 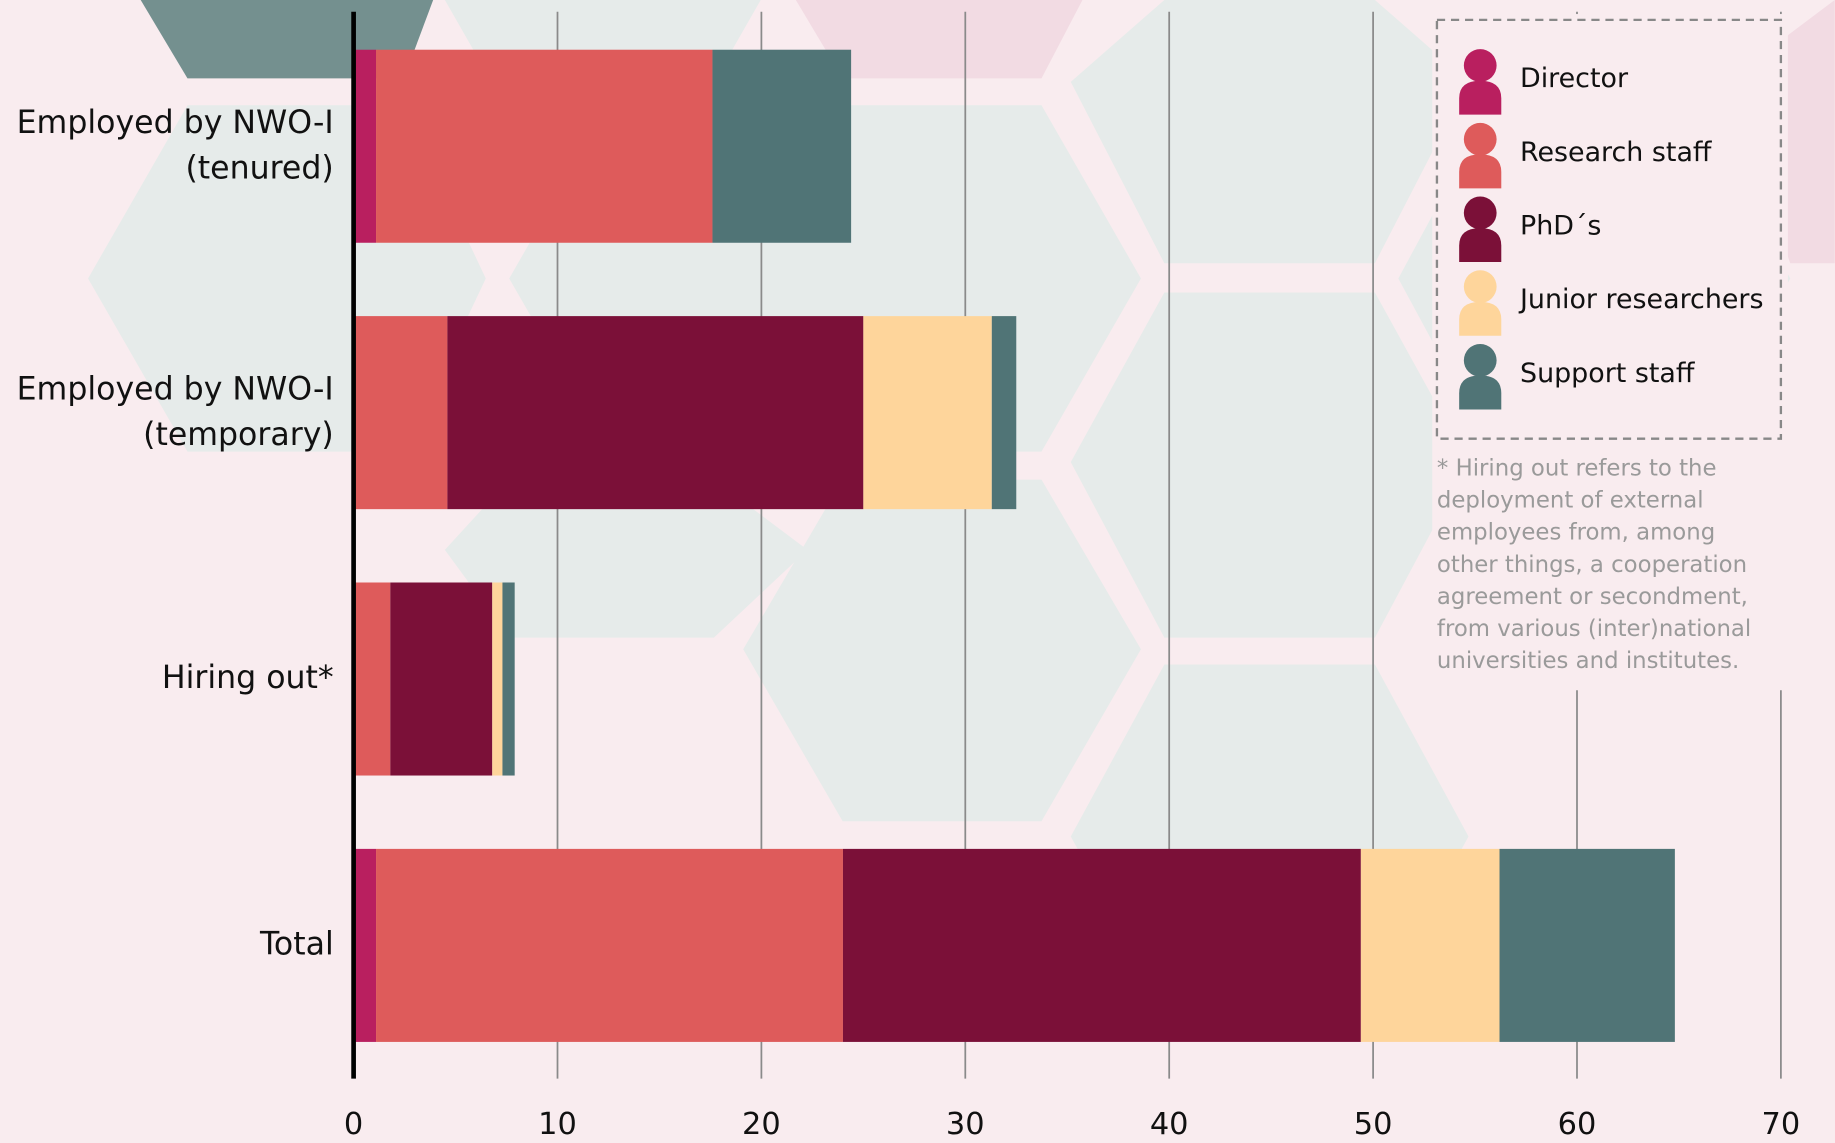 What do you see at coordinates (1781, 1124) in the screenshot?
I see `x-tick-label: 70` at bounding box center [1781, 1124].